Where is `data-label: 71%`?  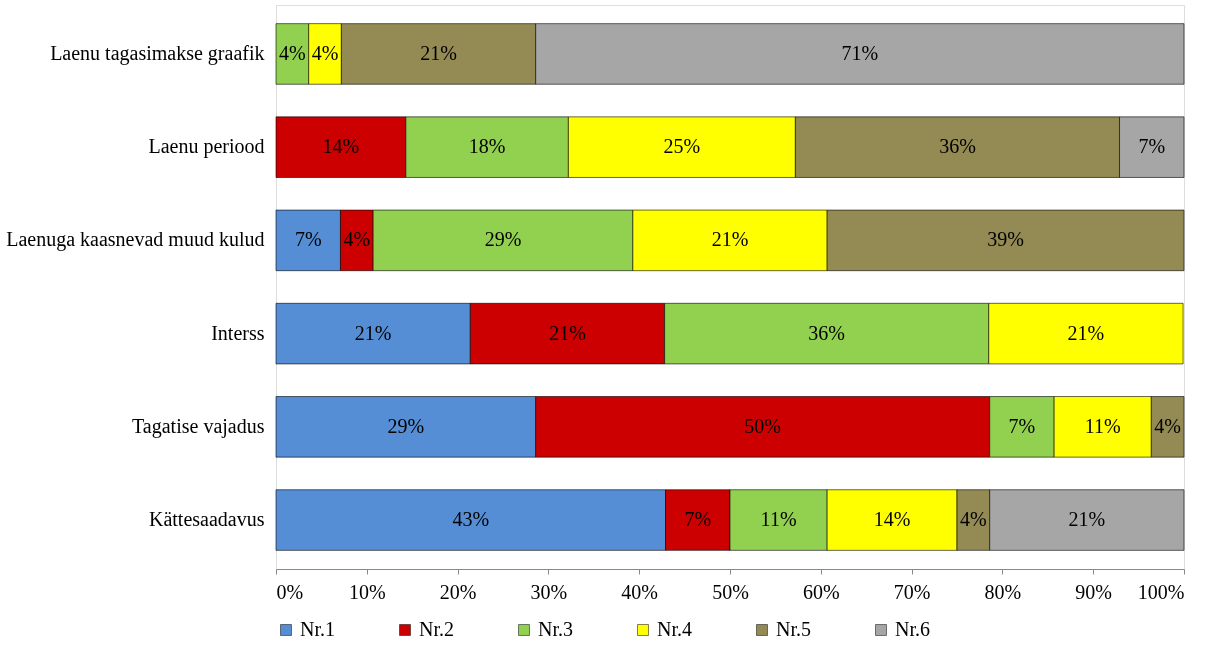
data-label: 71% is located at coordinates (860, 52).